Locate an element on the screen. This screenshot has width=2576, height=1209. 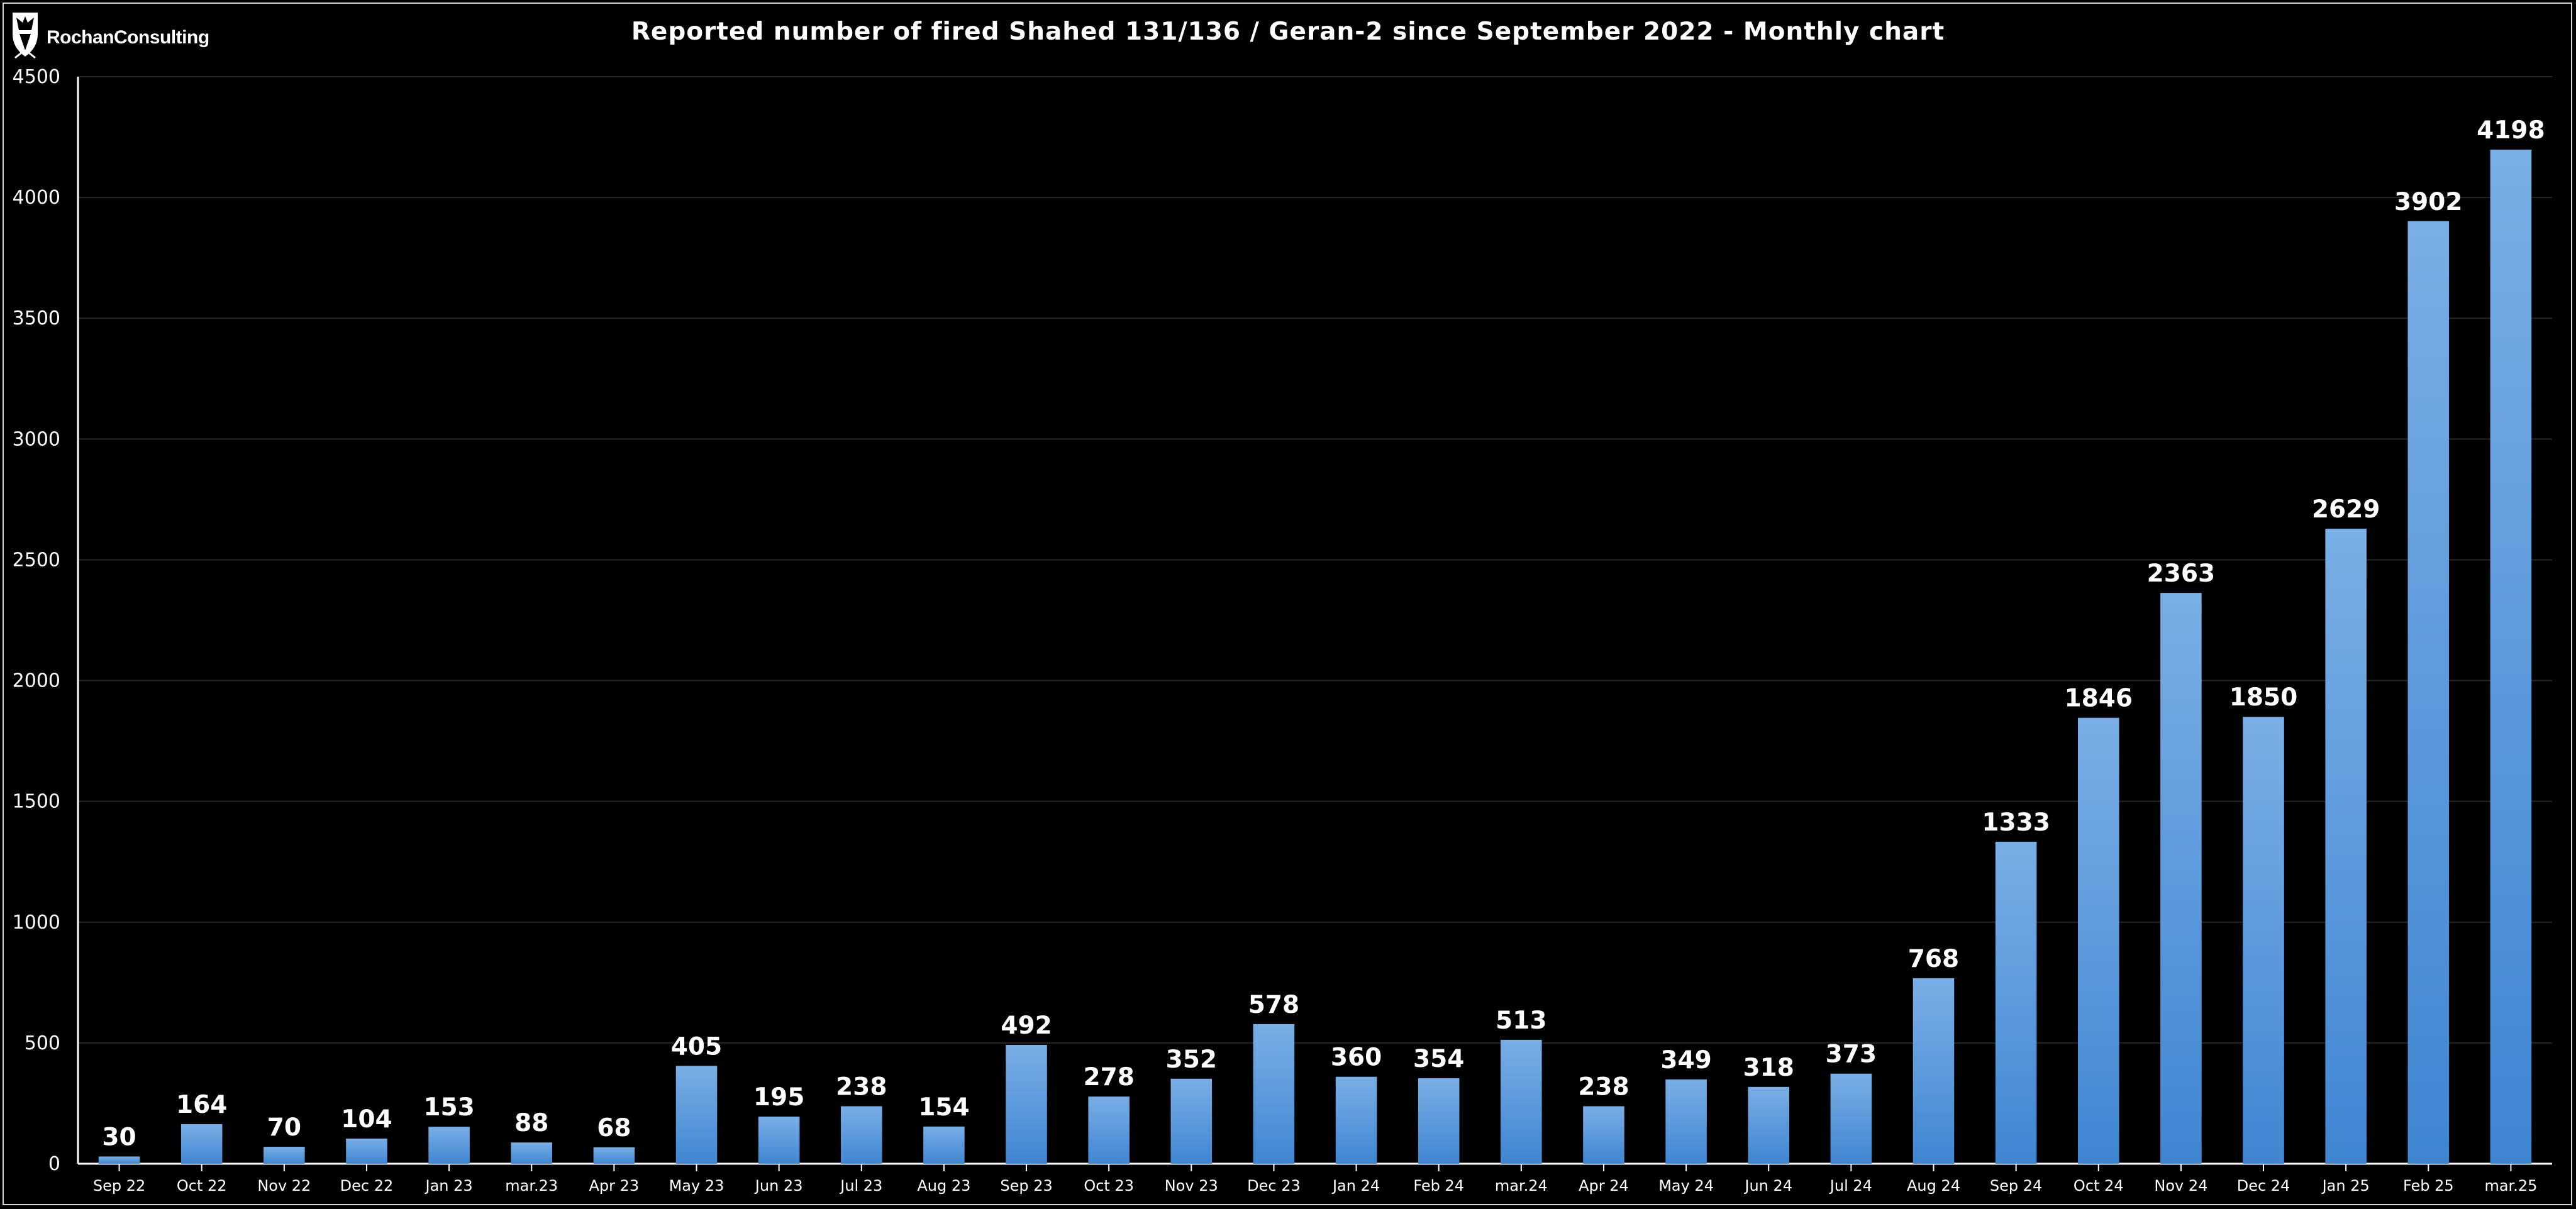
x-tick-label: Dec 24 is located at coordinates (2263, 1186).